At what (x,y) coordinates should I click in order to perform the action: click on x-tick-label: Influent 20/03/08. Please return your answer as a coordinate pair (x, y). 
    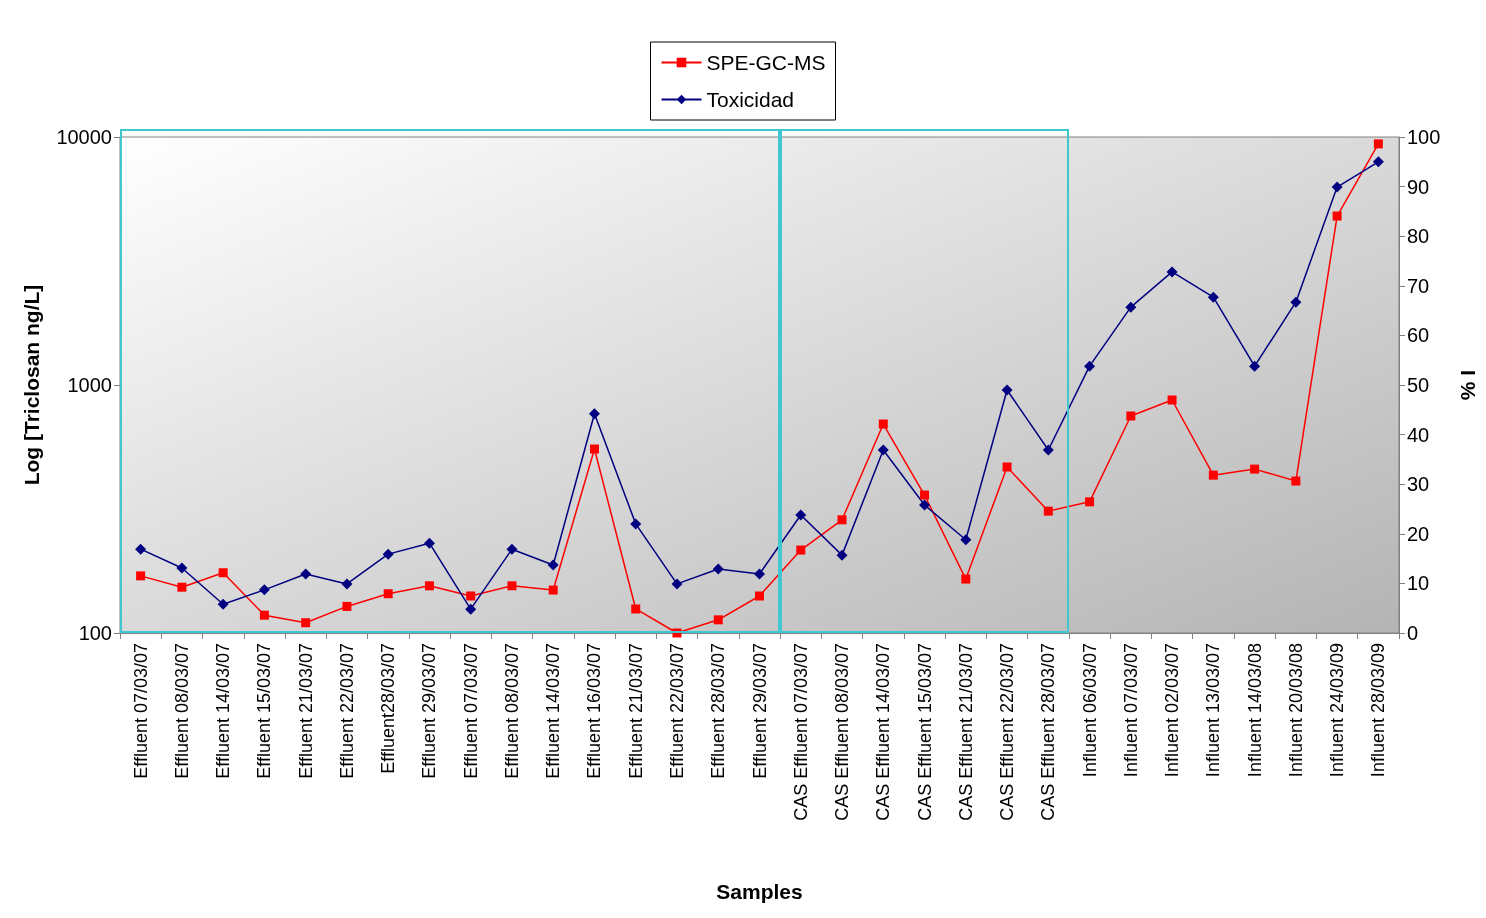
    Looking at the image, I should click on (1295, 710).